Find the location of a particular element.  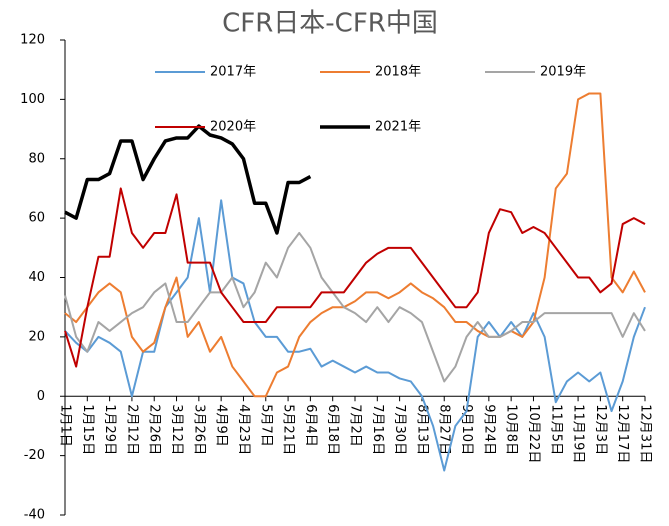

x-tick-label: 10月22日 is located at coordinates (533, 433).